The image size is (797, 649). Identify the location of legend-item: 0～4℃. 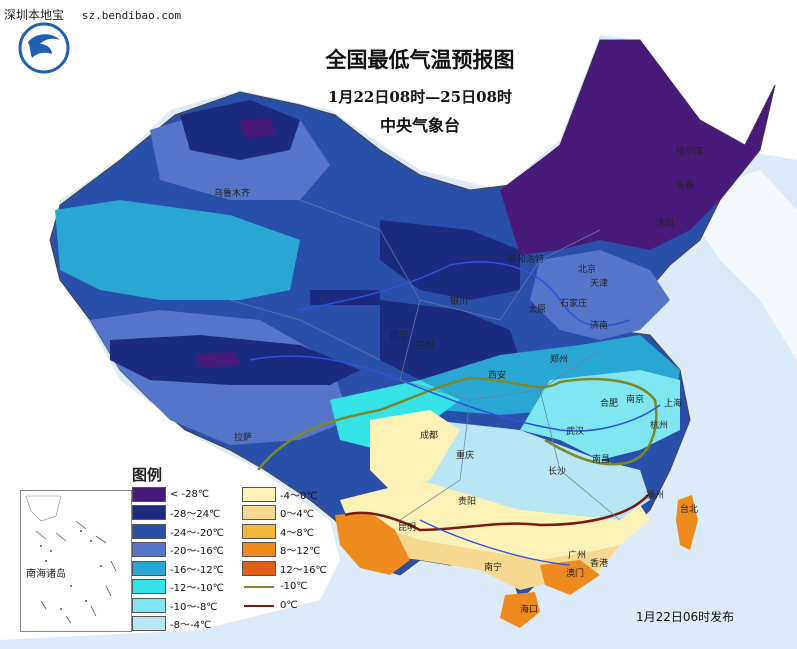
(278, 513).